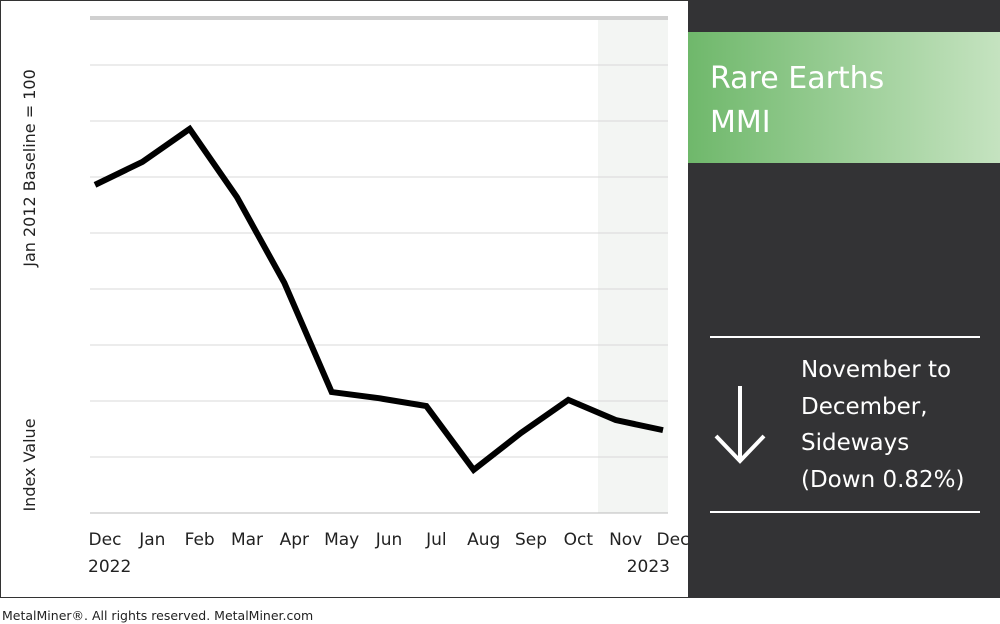 This screenshot has width=1000, height=624. What do you see at coordinates (648, 567) in the screenshot?
I see `x-year-label: 2023` at bounding box center [648, 567].